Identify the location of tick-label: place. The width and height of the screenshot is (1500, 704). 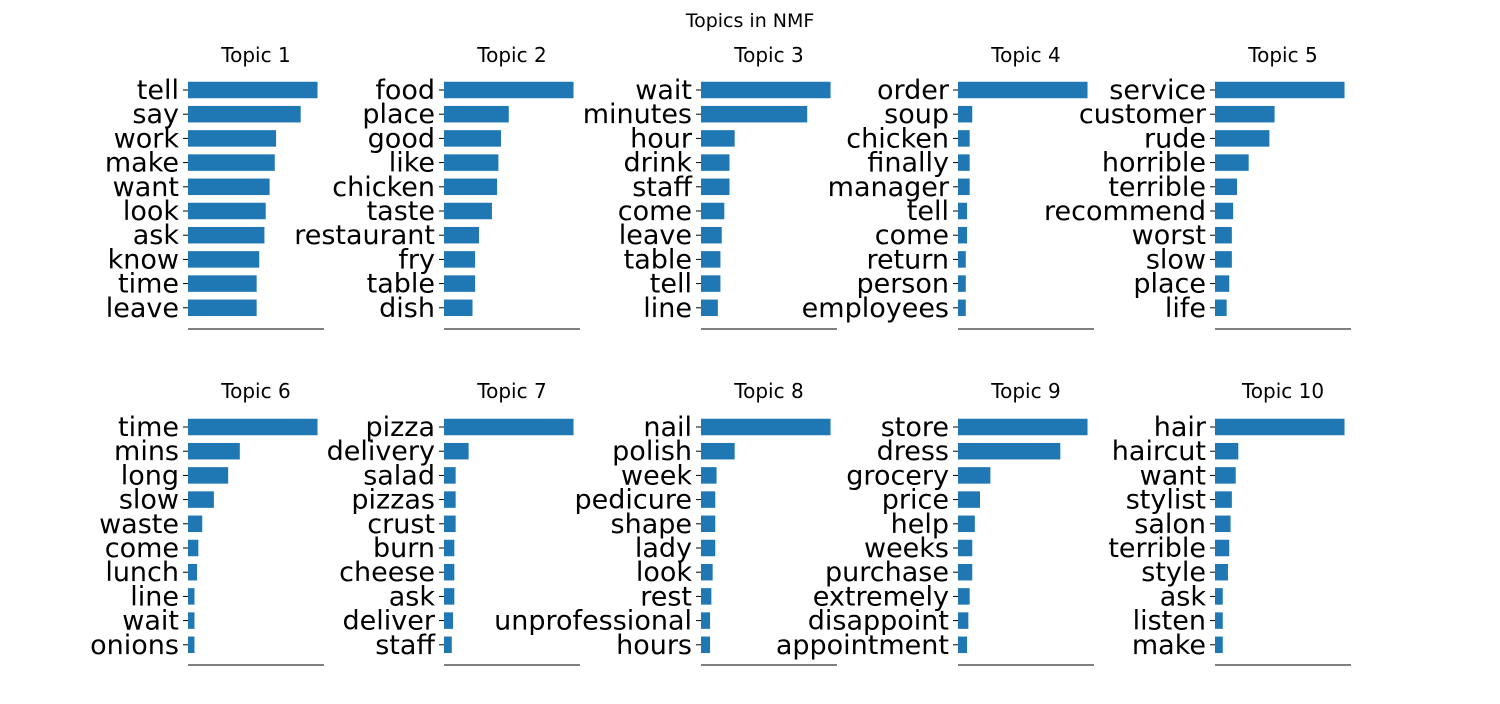
(1169, 284).